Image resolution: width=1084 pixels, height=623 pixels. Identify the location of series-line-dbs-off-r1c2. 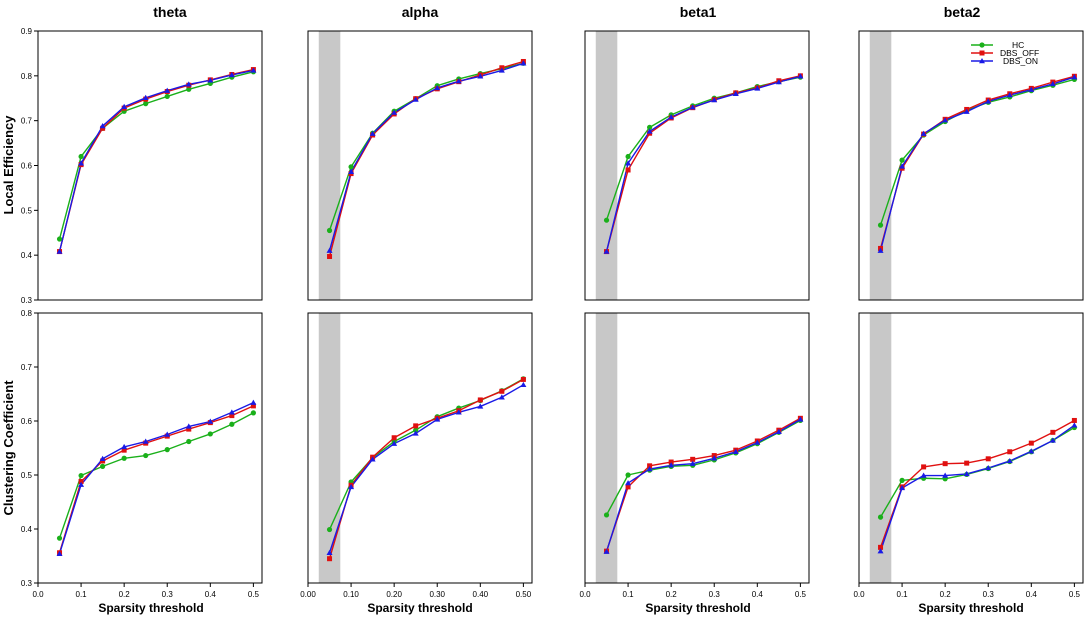
(703, 484).